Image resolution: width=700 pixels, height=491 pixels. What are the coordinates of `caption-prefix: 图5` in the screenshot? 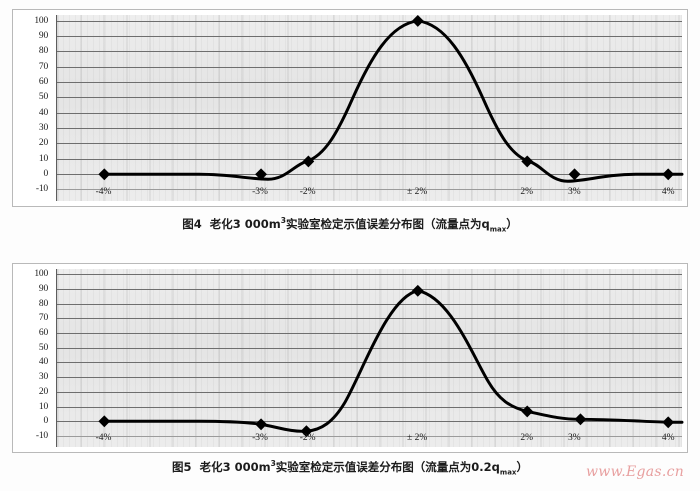 It's located at (182, 467).